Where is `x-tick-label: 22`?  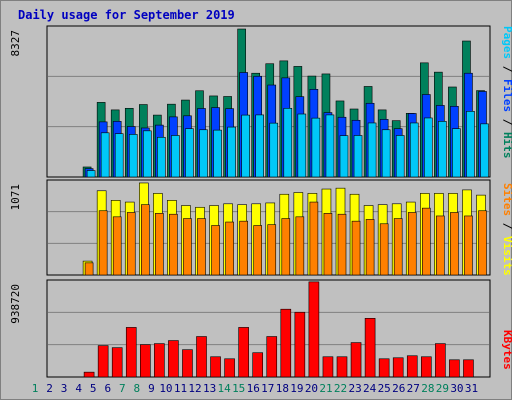 x-tick-label: 22 is located at coordinates (340, 388).